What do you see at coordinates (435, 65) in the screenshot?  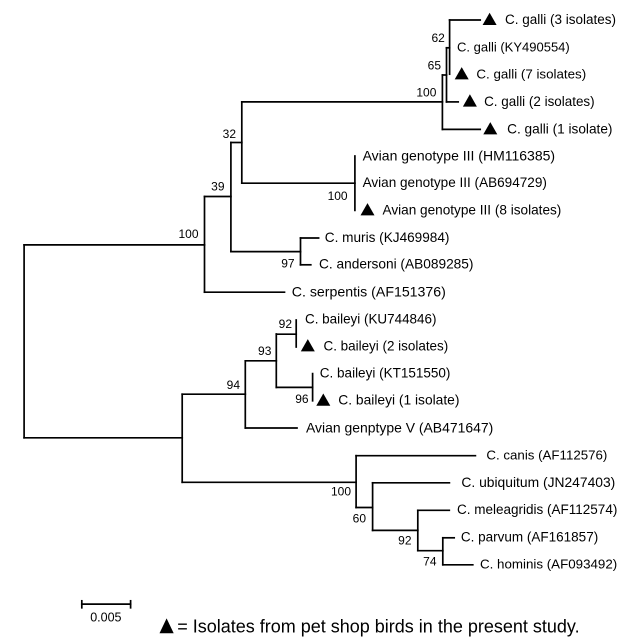 I see `svg-text: 65` at bounding box center [435, 65].